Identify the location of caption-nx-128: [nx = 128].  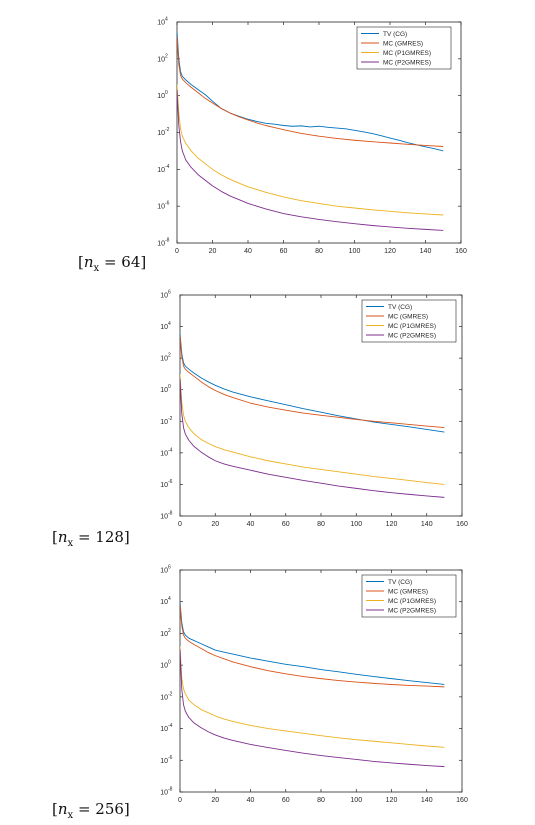
(91, 538).